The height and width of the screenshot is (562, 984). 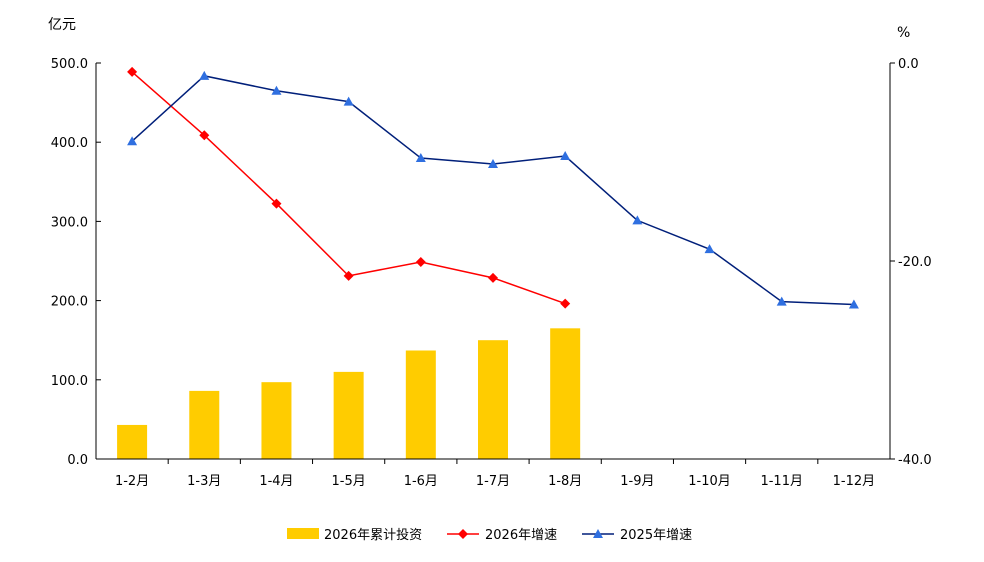 What do you see at coordinates (132, 481) in the screenshot?
I see `x-tick-label: 1-2月` at bounding box center [132, 481].